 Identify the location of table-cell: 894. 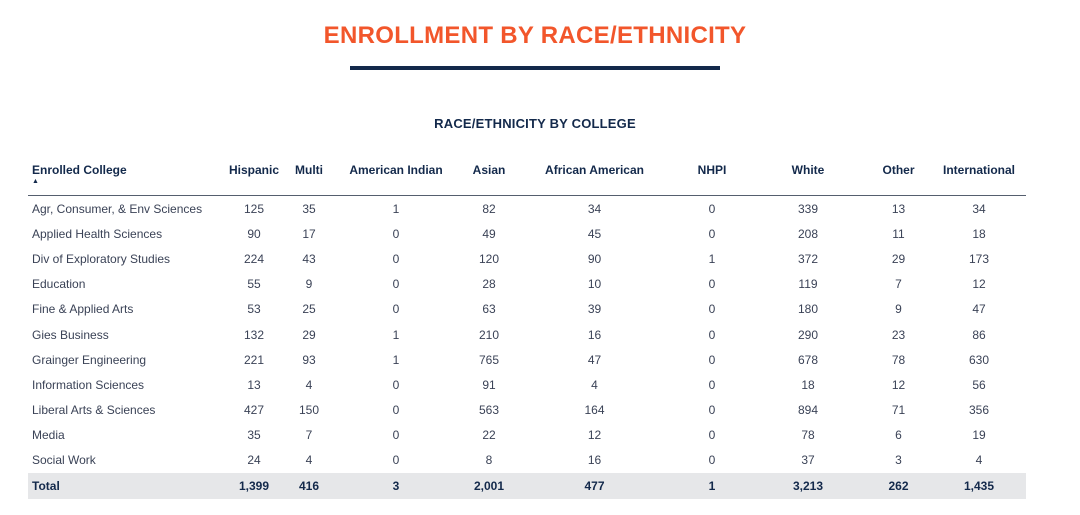
(808, 410).